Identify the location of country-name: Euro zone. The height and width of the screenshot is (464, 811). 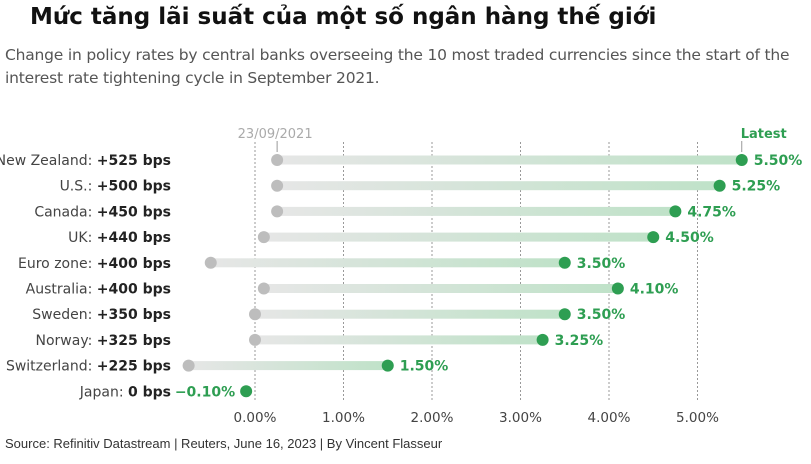
(53, 264).